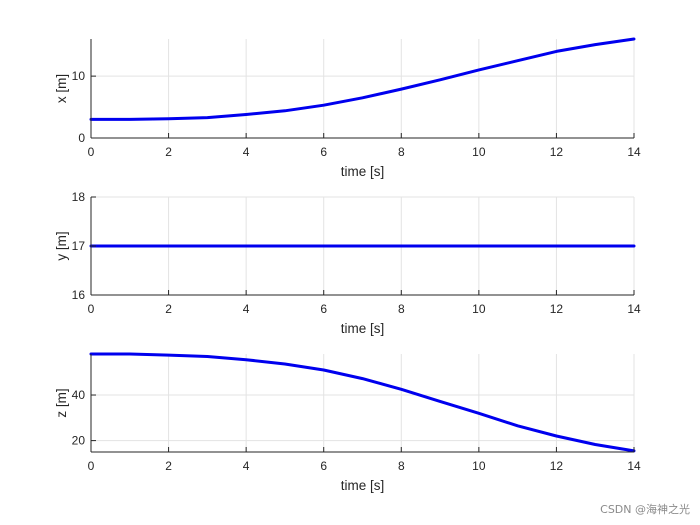 This screenshot has width=700, height=525. What do you see at coordinates (634, 152) in the screenshot?
I see `panel-1-xtick-label-7: 14` at bounding box center [634, 152].